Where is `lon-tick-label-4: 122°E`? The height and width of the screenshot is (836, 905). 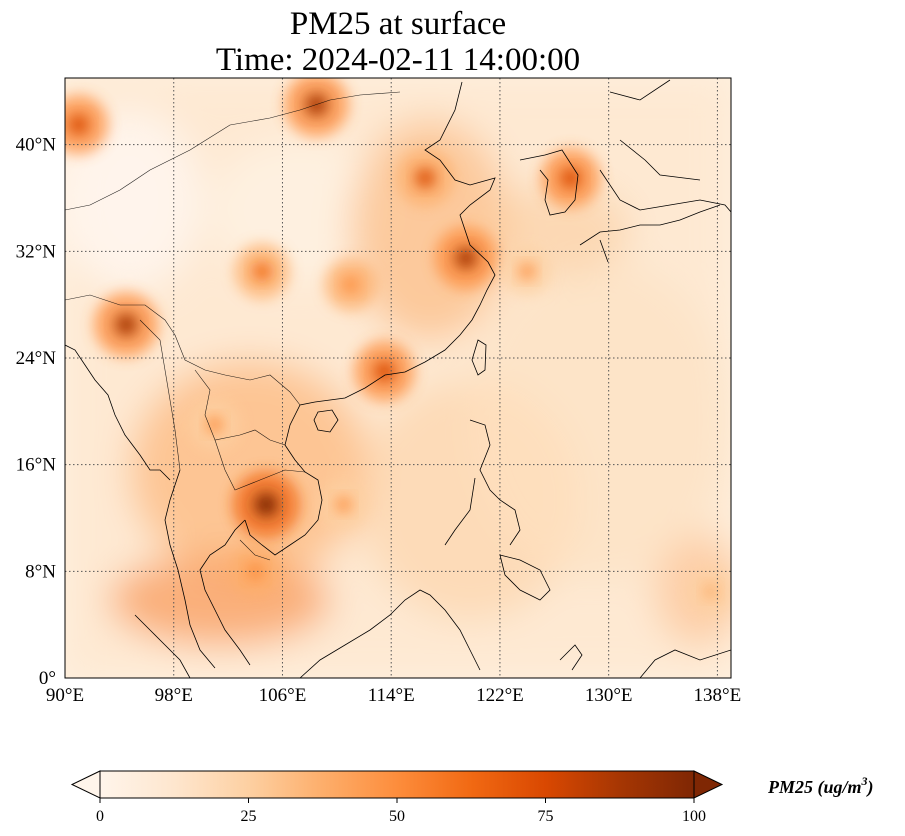 lon-tick-label-4: 122°E is located at coordinates (500, 695).